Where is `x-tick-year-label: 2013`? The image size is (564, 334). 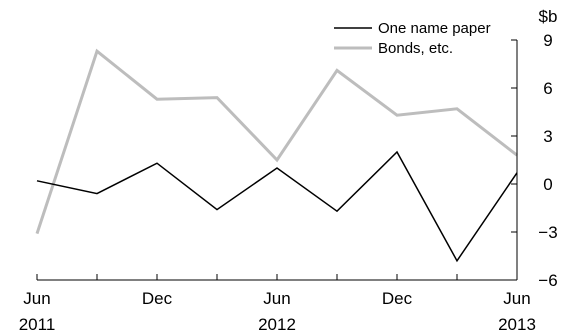 x-tick-year-label: 2013 is located at coordinates (517, 324).